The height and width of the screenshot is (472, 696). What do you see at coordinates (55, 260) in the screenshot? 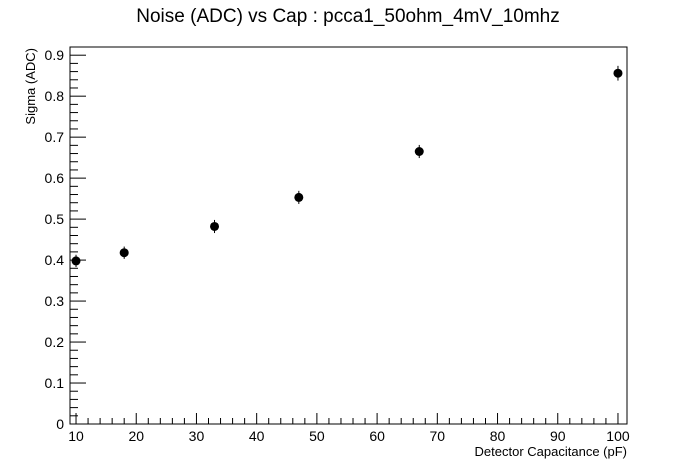
I see `y-tick-label: 0.4` at bounding box center [55, 260].